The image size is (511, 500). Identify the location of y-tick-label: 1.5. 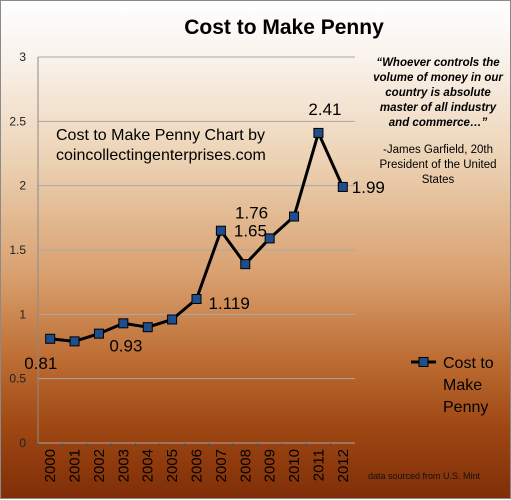
(17, 250).